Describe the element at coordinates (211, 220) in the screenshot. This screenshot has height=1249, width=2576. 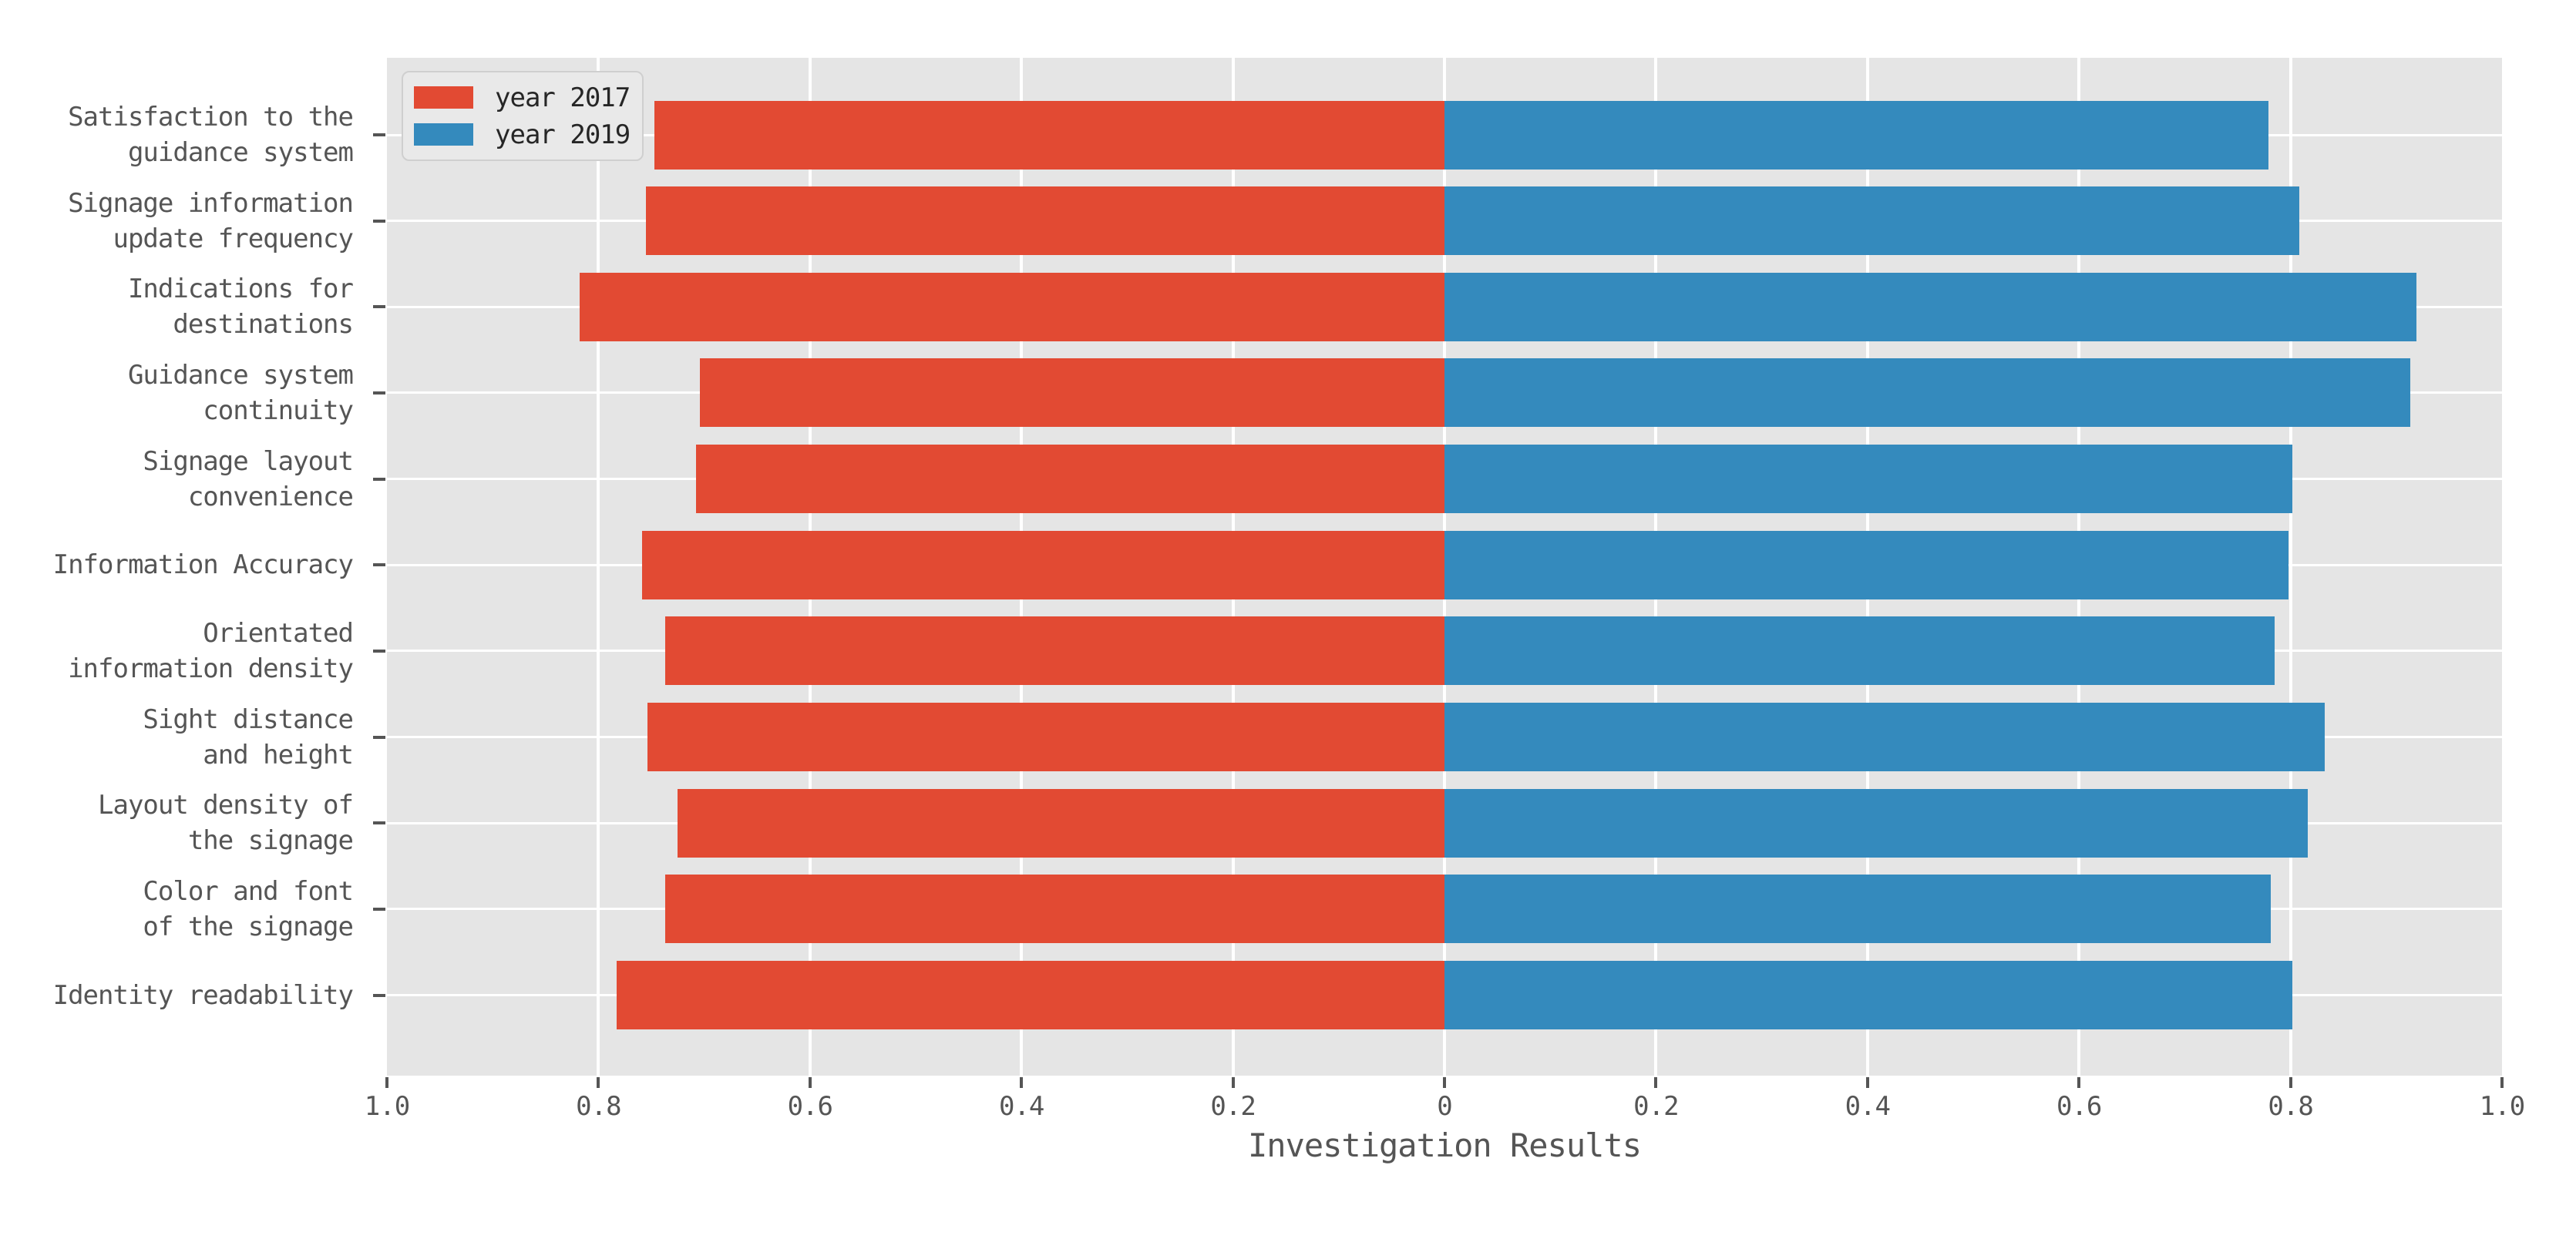
I see `y-category-label: Signage information update frequency` at that location.